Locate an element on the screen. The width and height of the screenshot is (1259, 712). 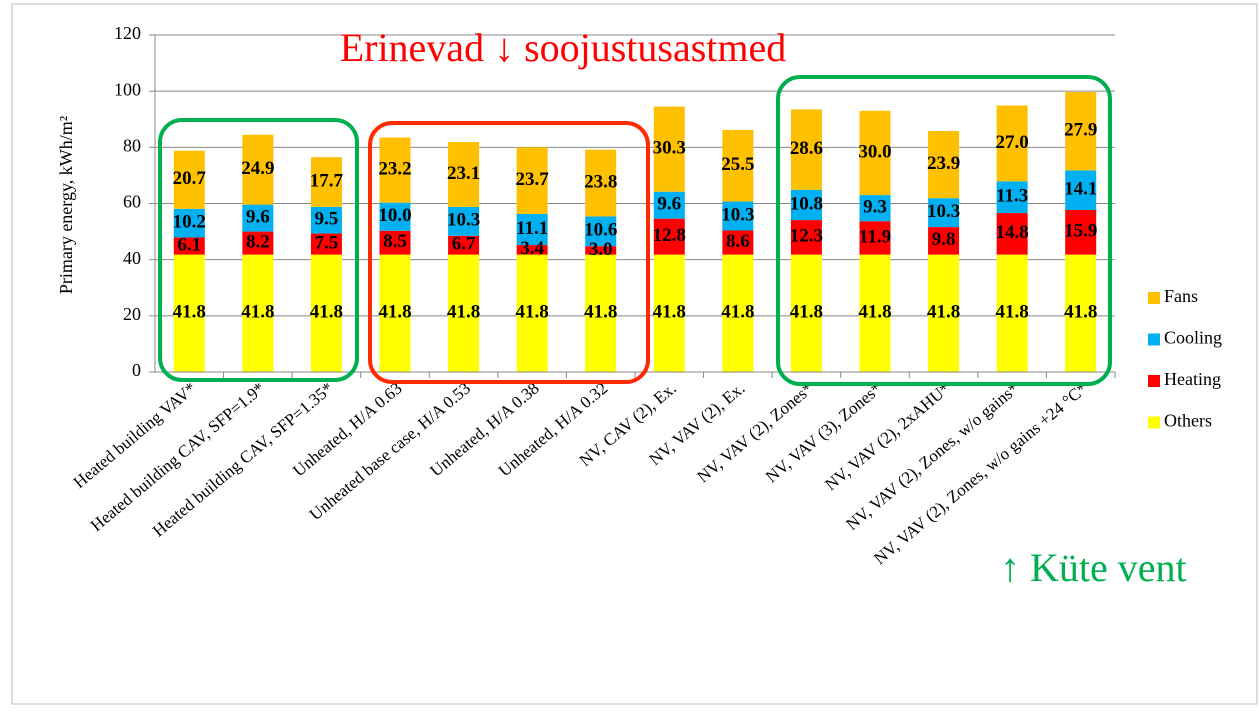
data-label: 11.3 is located at coordinates (1012, 196).